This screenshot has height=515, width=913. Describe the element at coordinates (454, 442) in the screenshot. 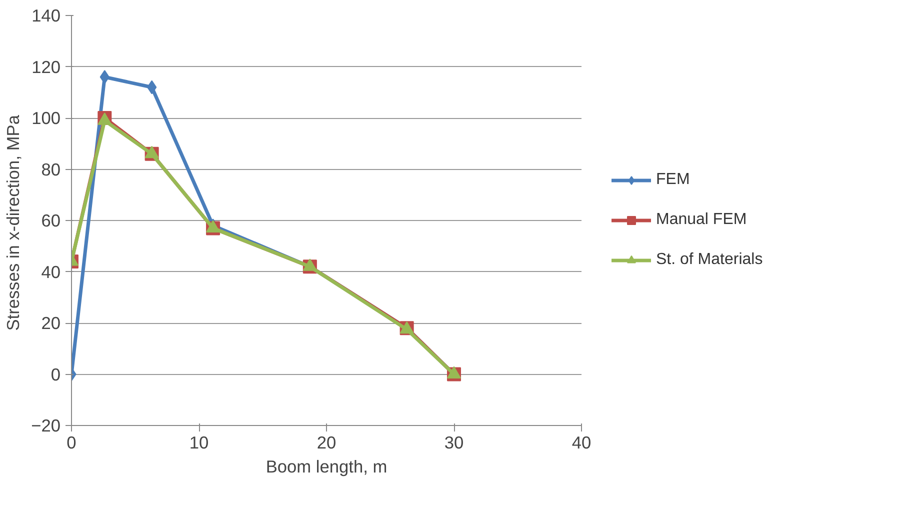

I see `x-tick-label: 30` at that location.